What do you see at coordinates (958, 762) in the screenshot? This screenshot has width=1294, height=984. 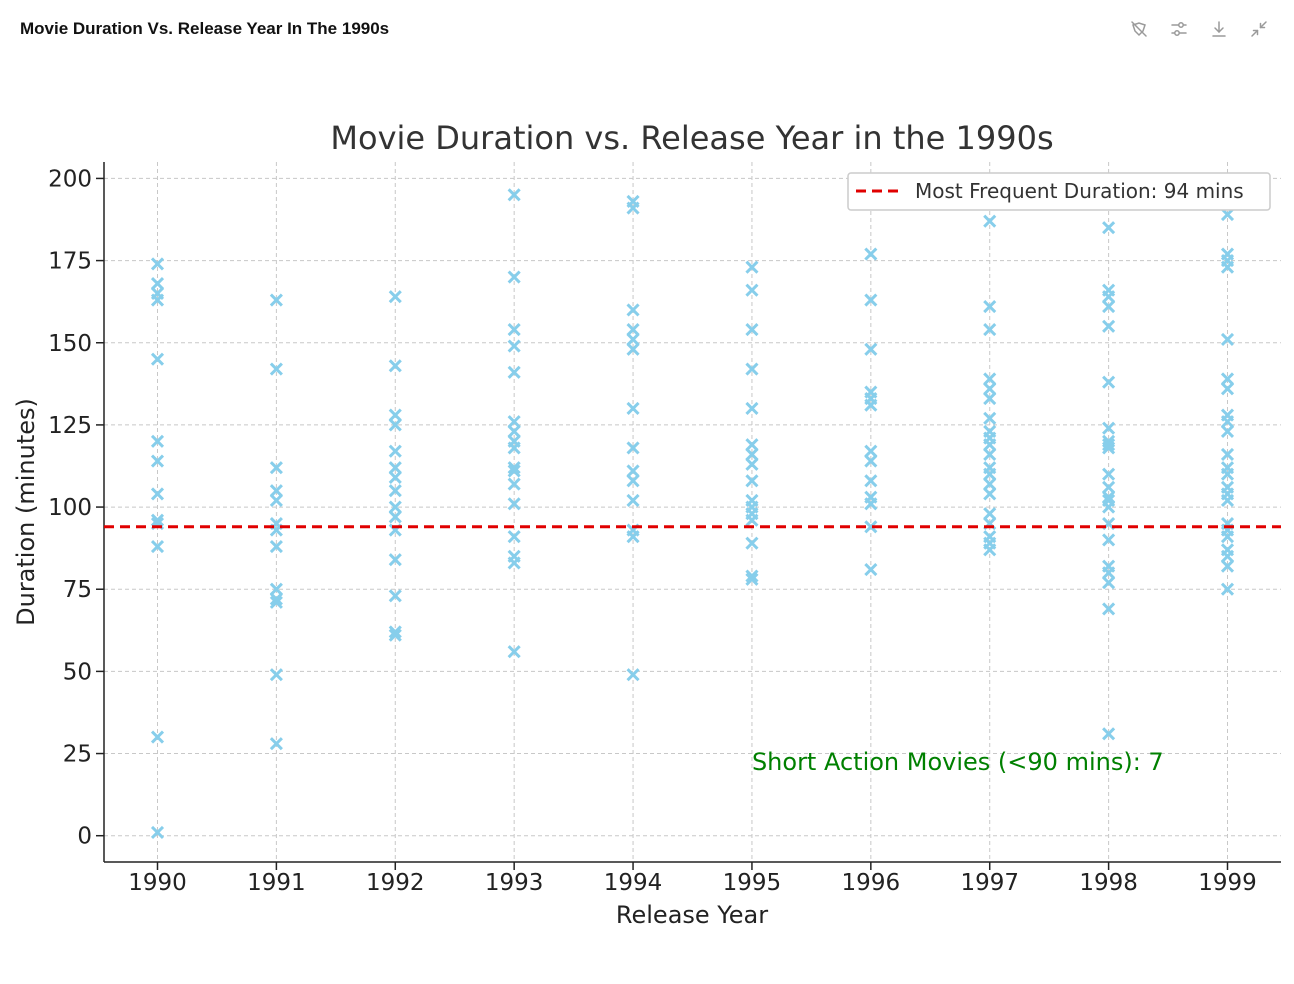 I see `annotation-text: Short Action Movies (<90 mins): 7` at bounding box center [958, 762].